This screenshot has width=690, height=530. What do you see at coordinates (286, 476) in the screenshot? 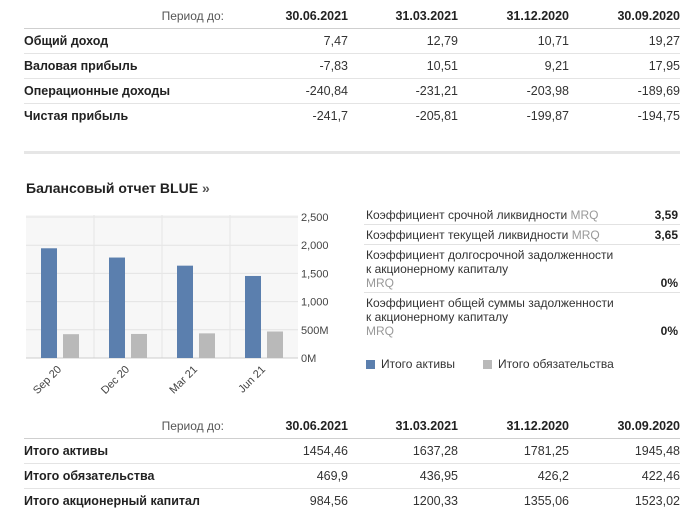
I see `cell-value: 469,9` at bounding box center [286, 476].